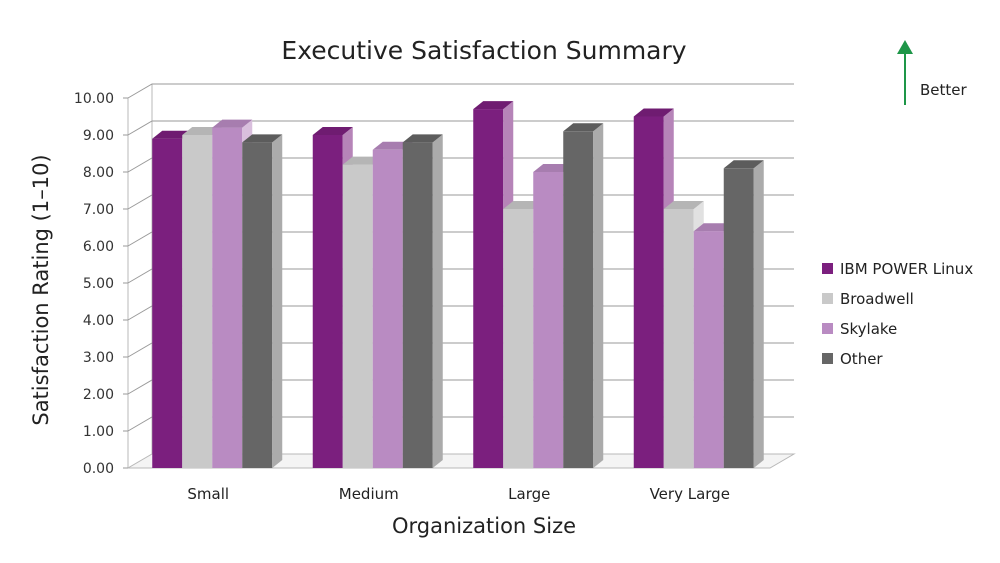  I want to click on chart-title: Executive Satisfaction Summary, so click(483, 50).